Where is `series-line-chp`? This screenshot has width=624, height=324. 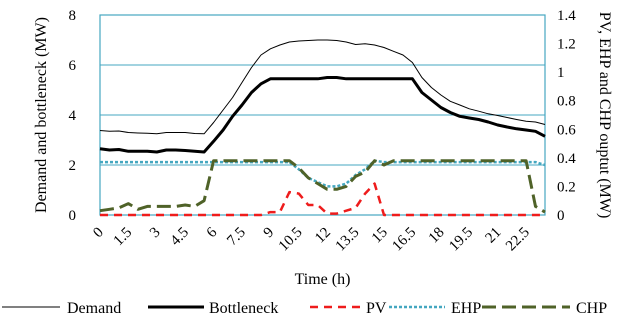 series-line-chp is located at coordinates (322, 186).